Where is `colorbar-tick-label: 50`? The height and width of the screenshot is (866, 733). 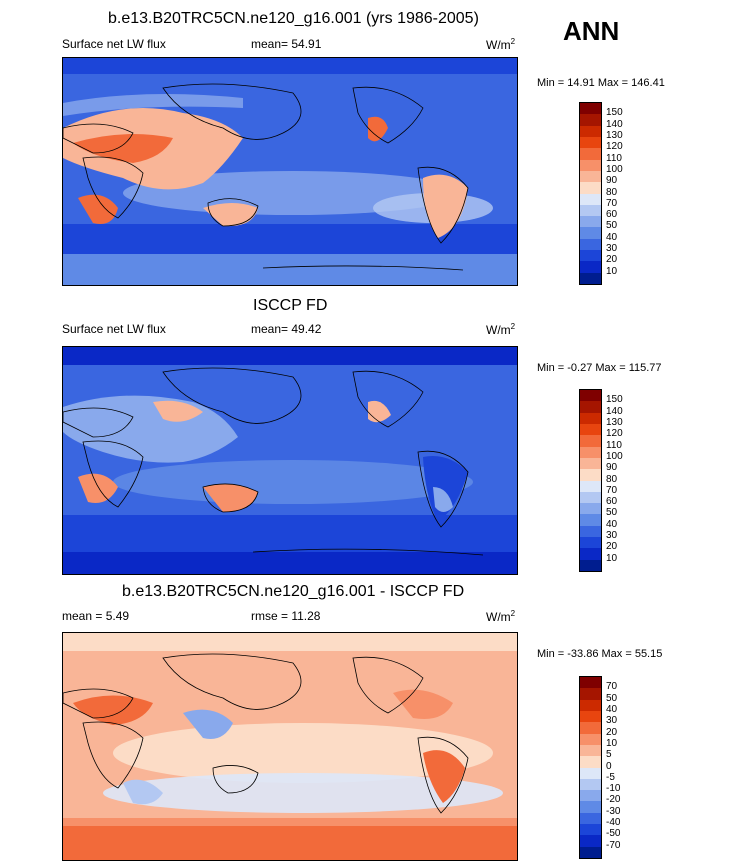 colorbar-tick-label: 50 is located at coordinates (612, 226).